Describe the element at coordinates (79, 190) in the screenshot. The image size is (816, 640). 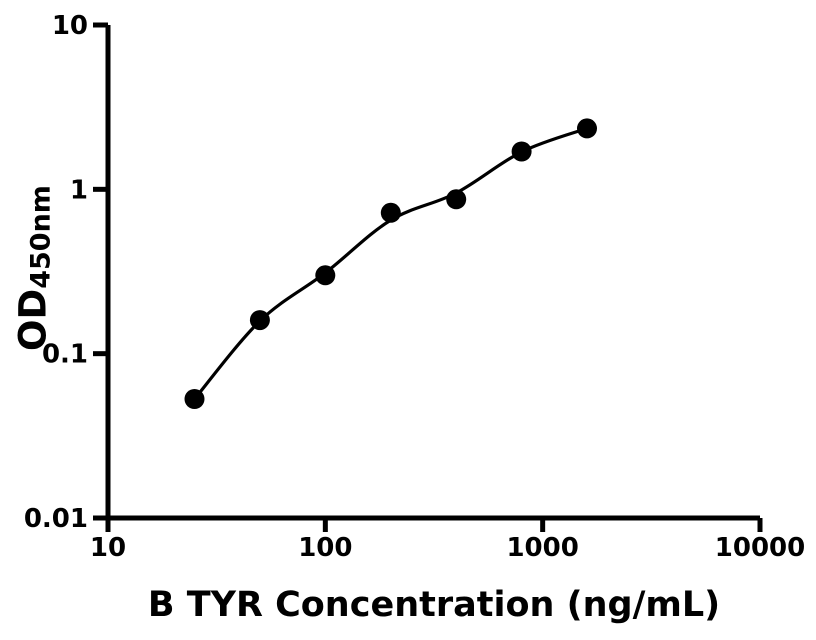
I see `y-tick-label: 1` at that location.